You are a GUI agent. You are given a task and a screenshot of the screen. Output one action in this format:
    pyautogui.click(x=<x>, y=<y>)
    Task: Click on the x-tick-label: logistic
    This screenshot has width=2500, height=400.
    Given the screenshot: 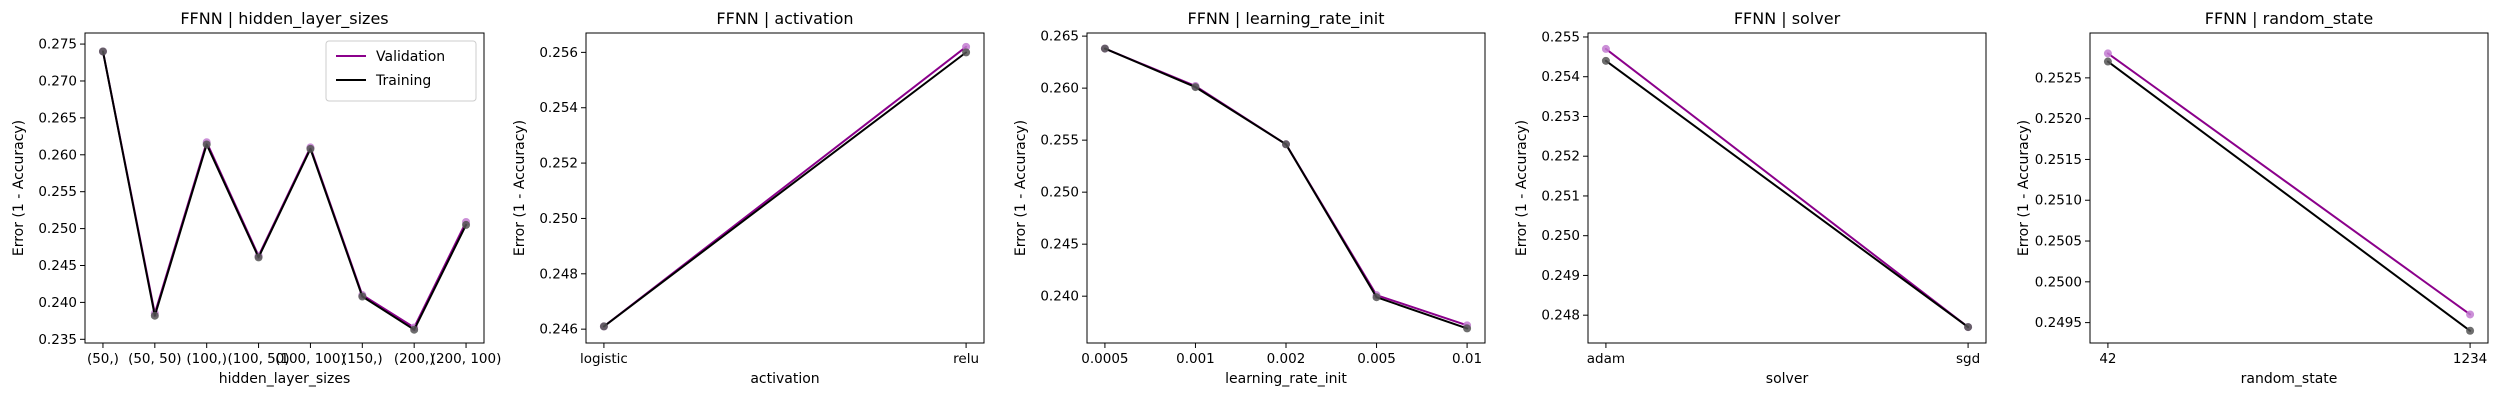 What is the action you would take?
    pyautogui.click(x=604, y=359)
    